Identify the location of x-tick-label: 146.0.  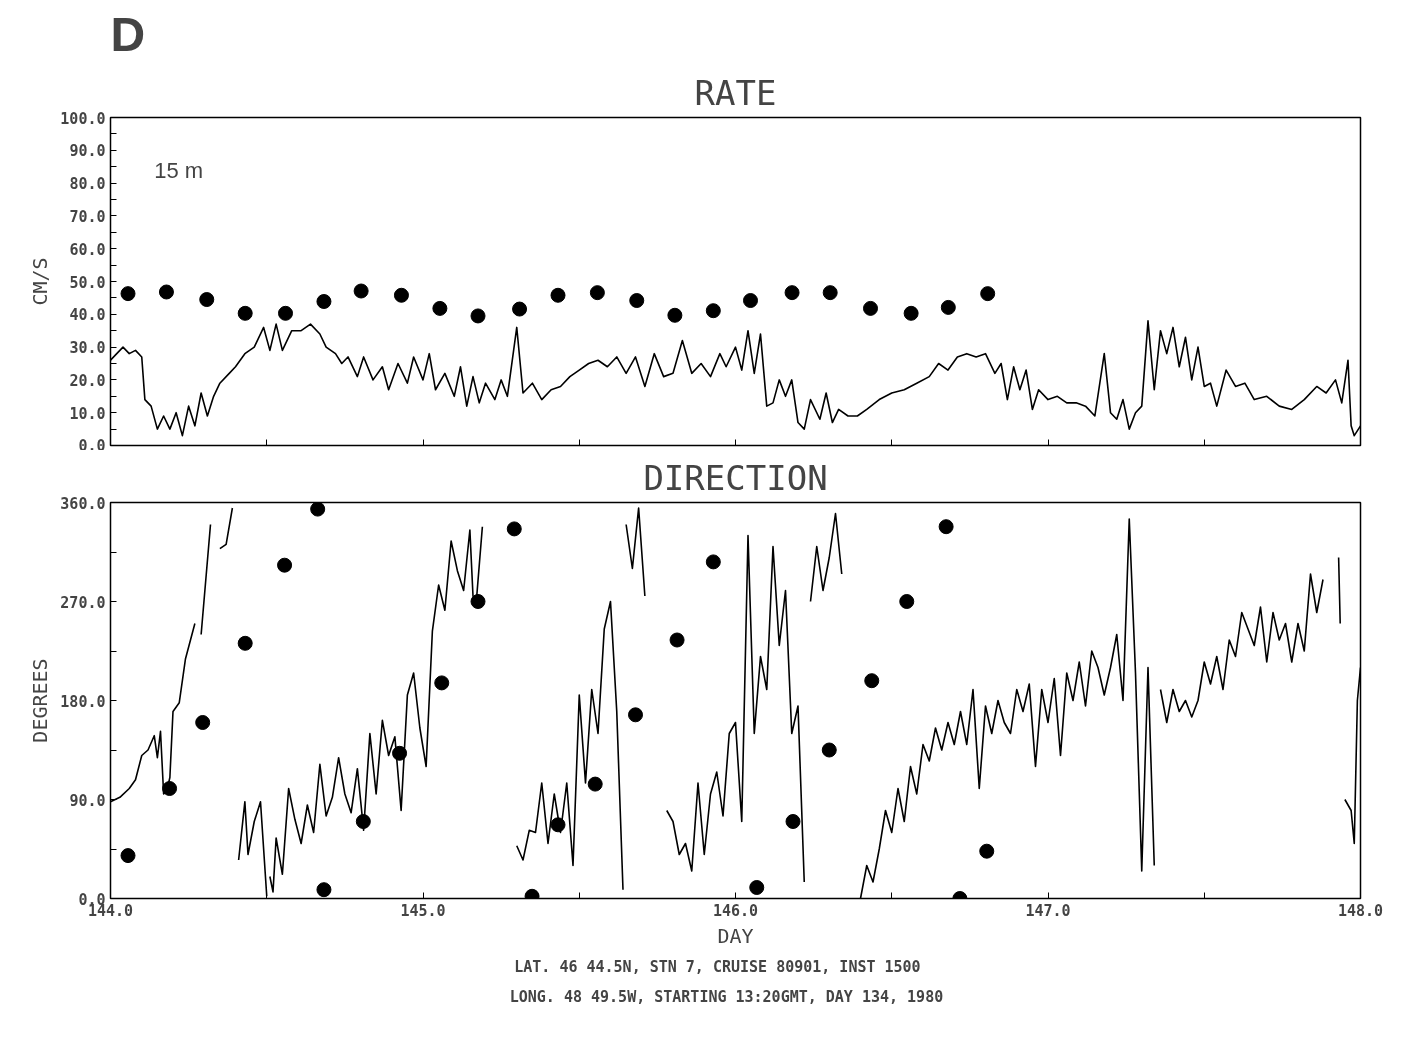
(735, 910).